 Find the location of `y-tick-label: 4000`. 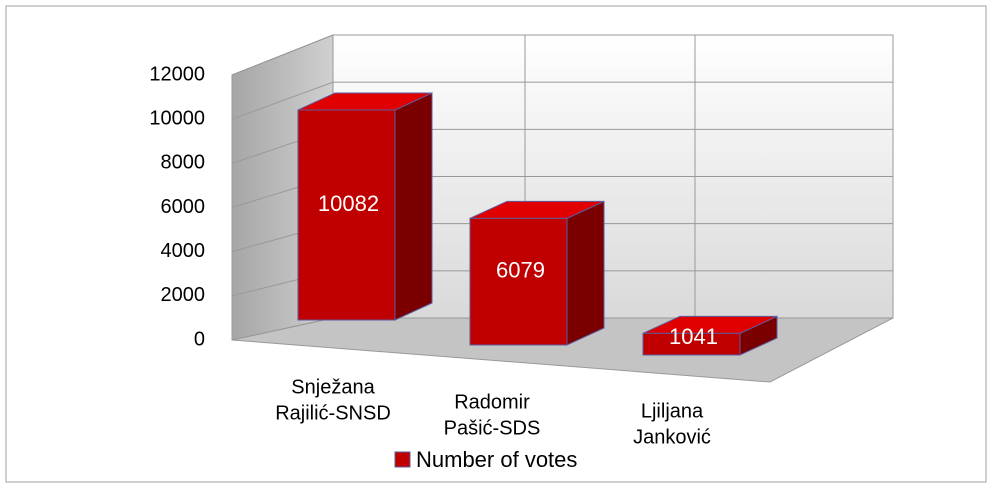

y-tick-label: 4000 is located at coordinates (183, 251).